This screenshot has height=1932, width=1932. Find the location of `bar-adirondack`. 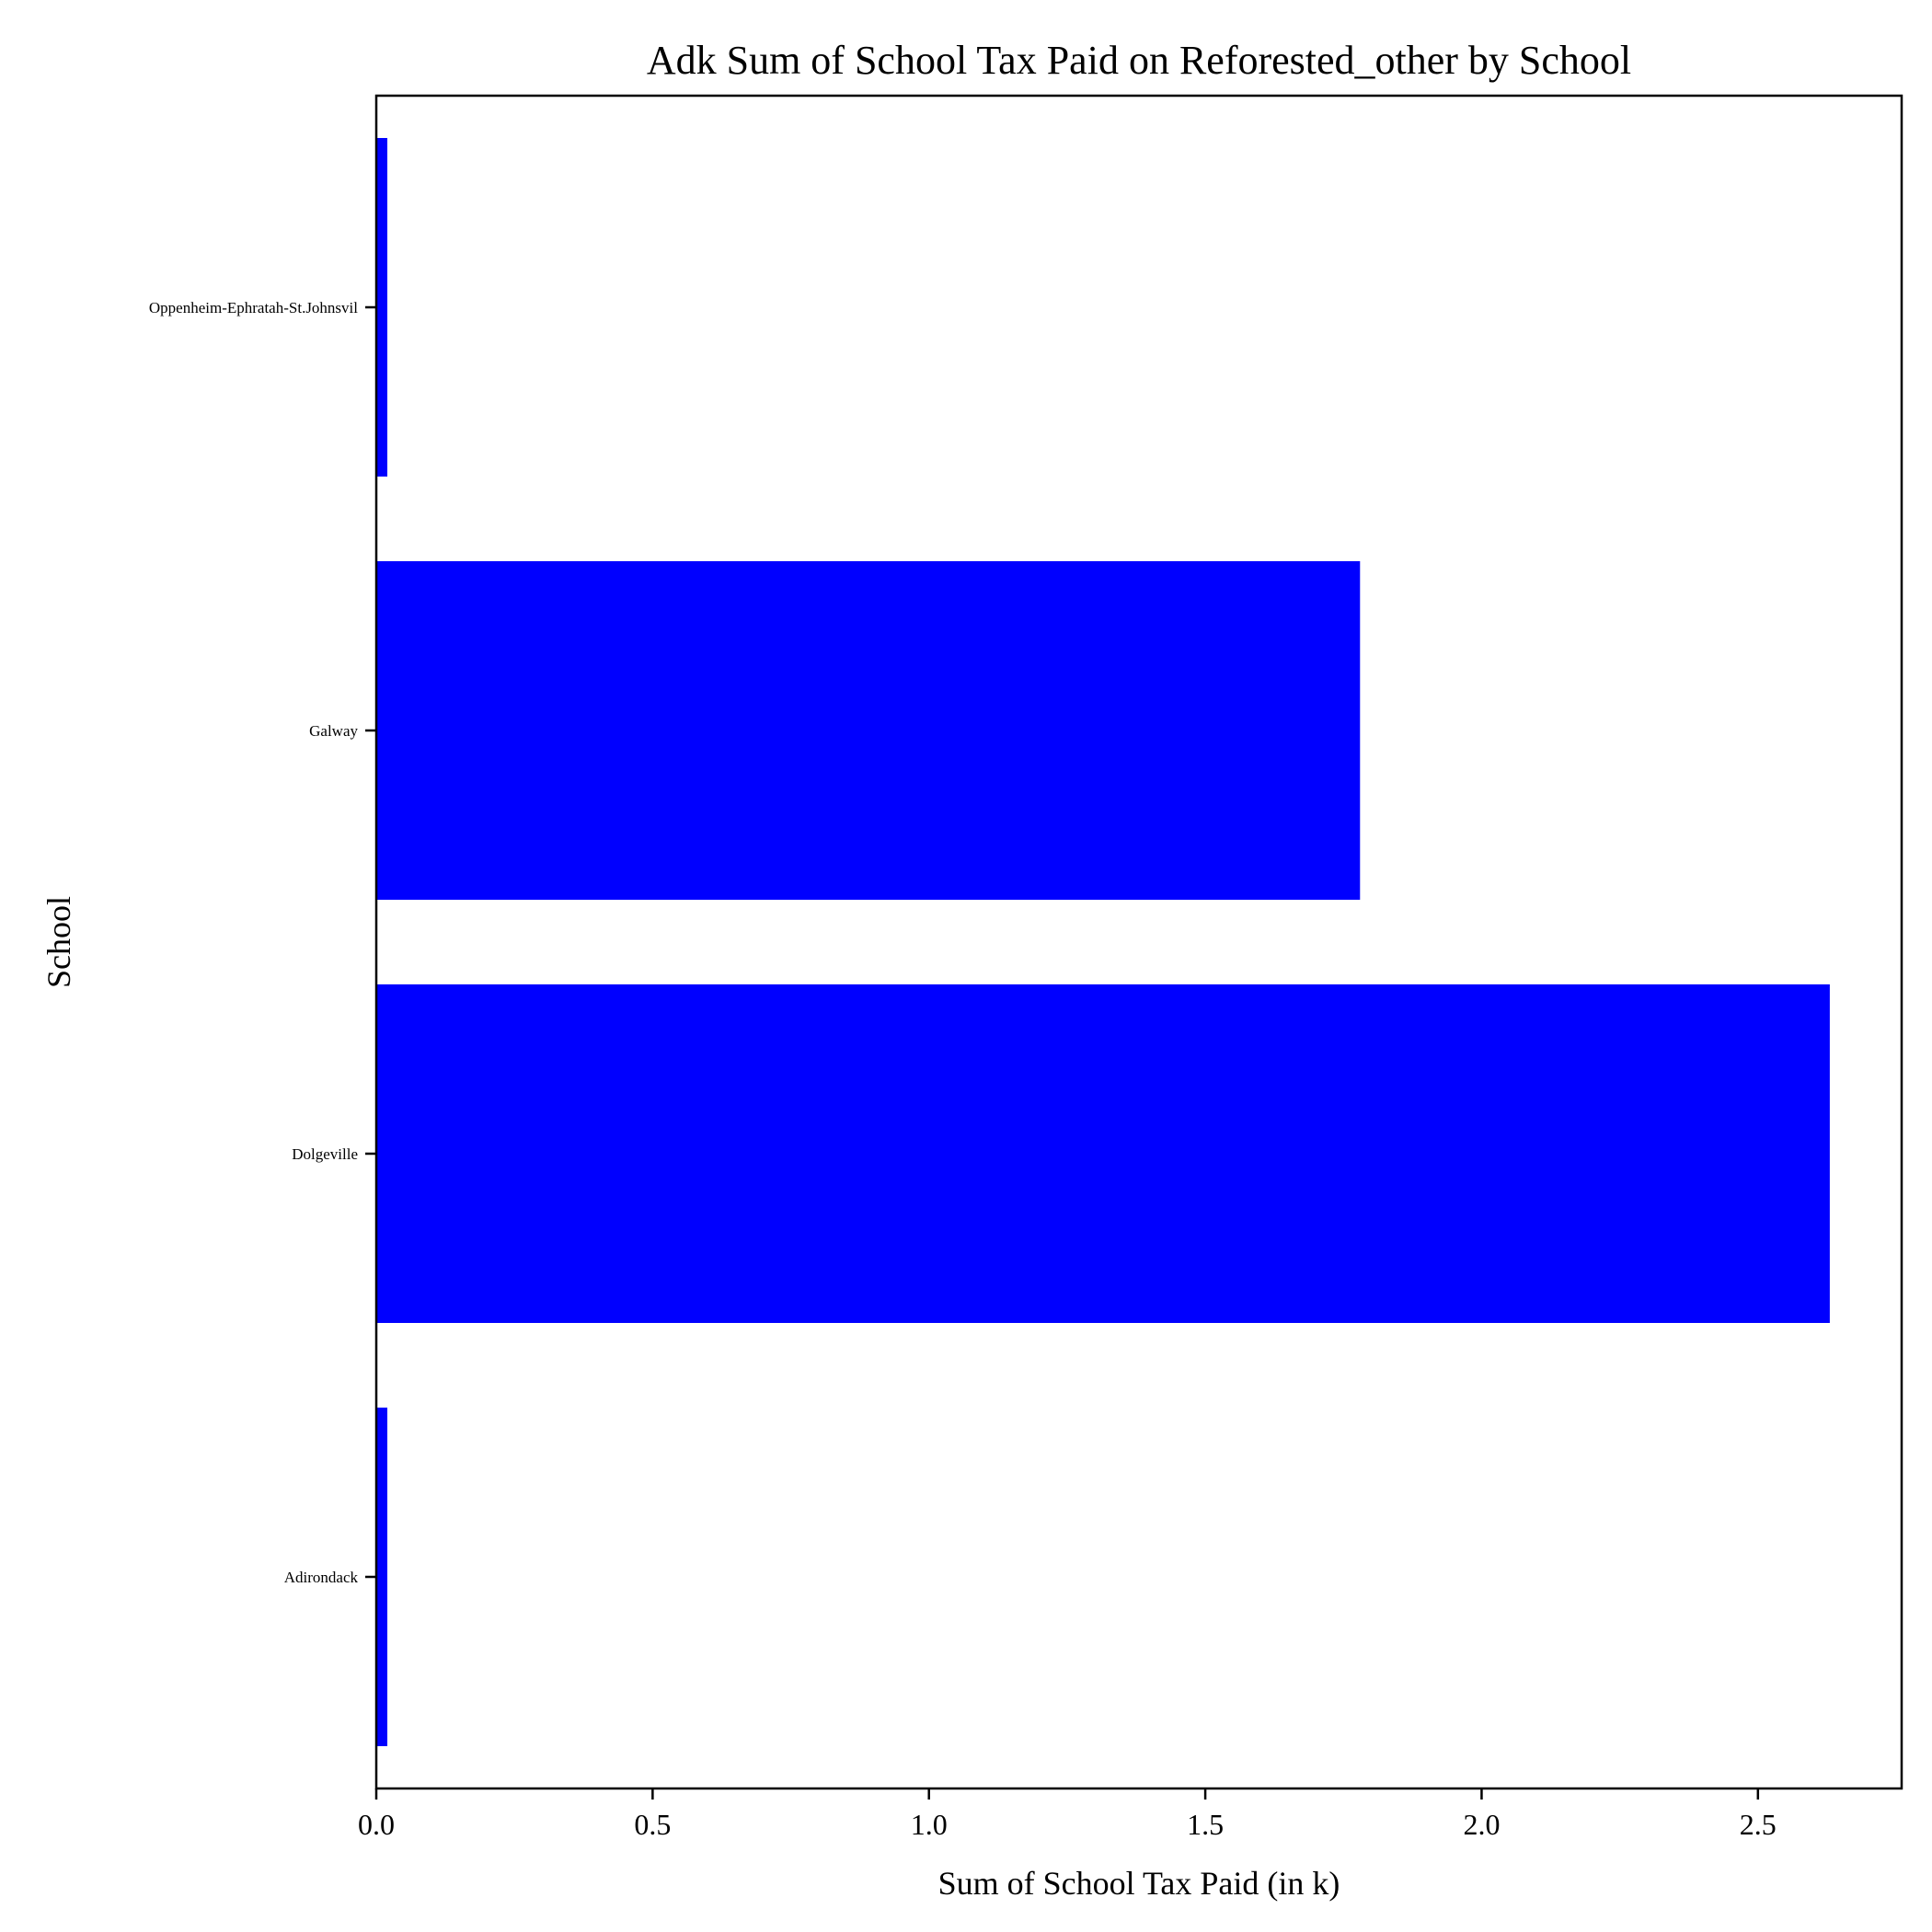

bar-adirondack is located at coordinates (382, 1577).